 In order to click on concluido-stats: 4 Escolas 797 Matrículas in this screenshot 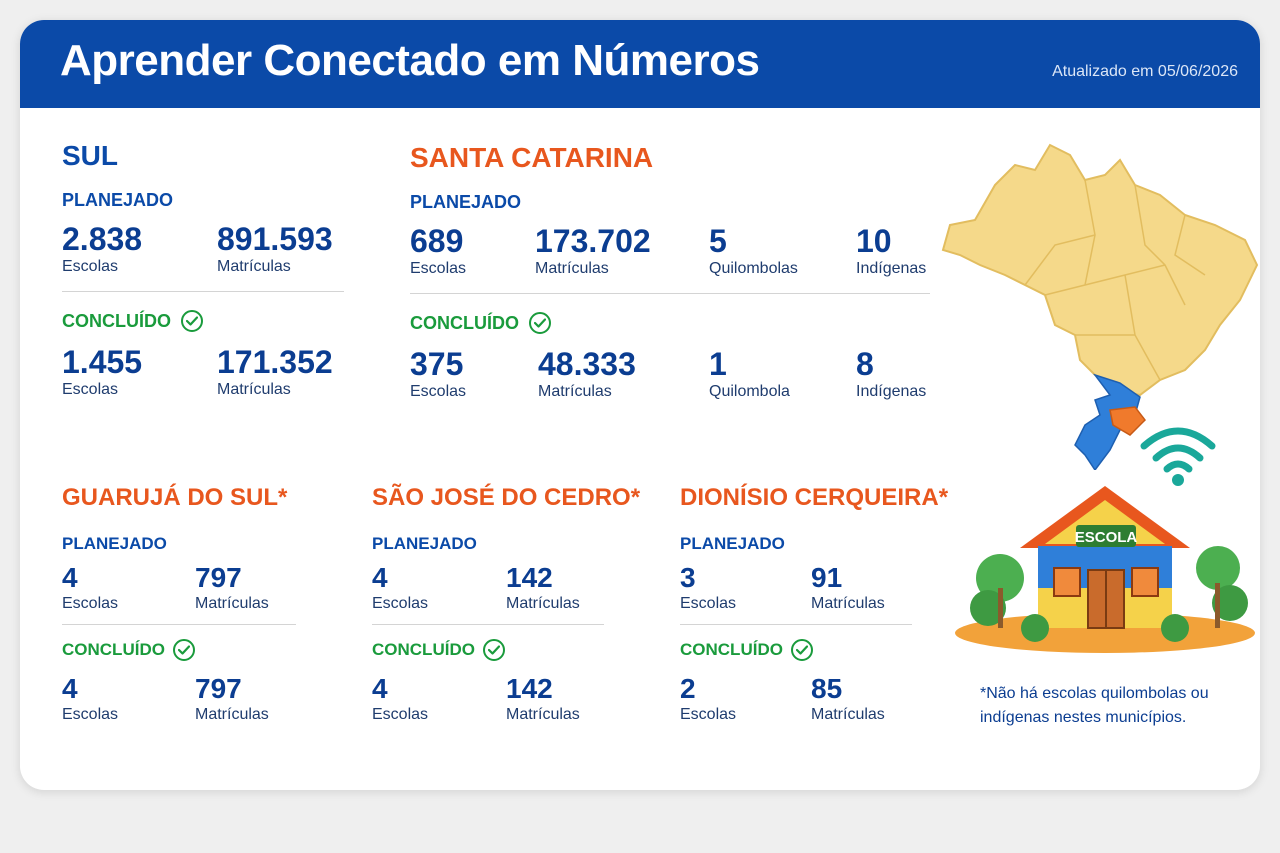, I will do `click(192, 699)`.